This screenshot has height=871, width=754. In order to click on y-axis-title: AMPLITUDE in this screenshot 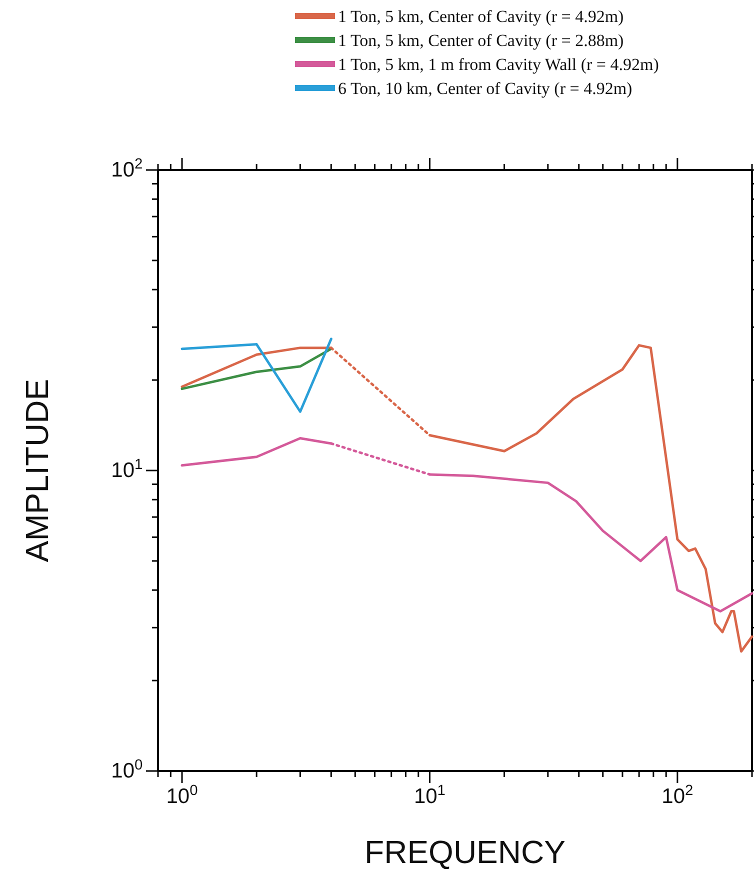, I will do `click(37, 470)`.